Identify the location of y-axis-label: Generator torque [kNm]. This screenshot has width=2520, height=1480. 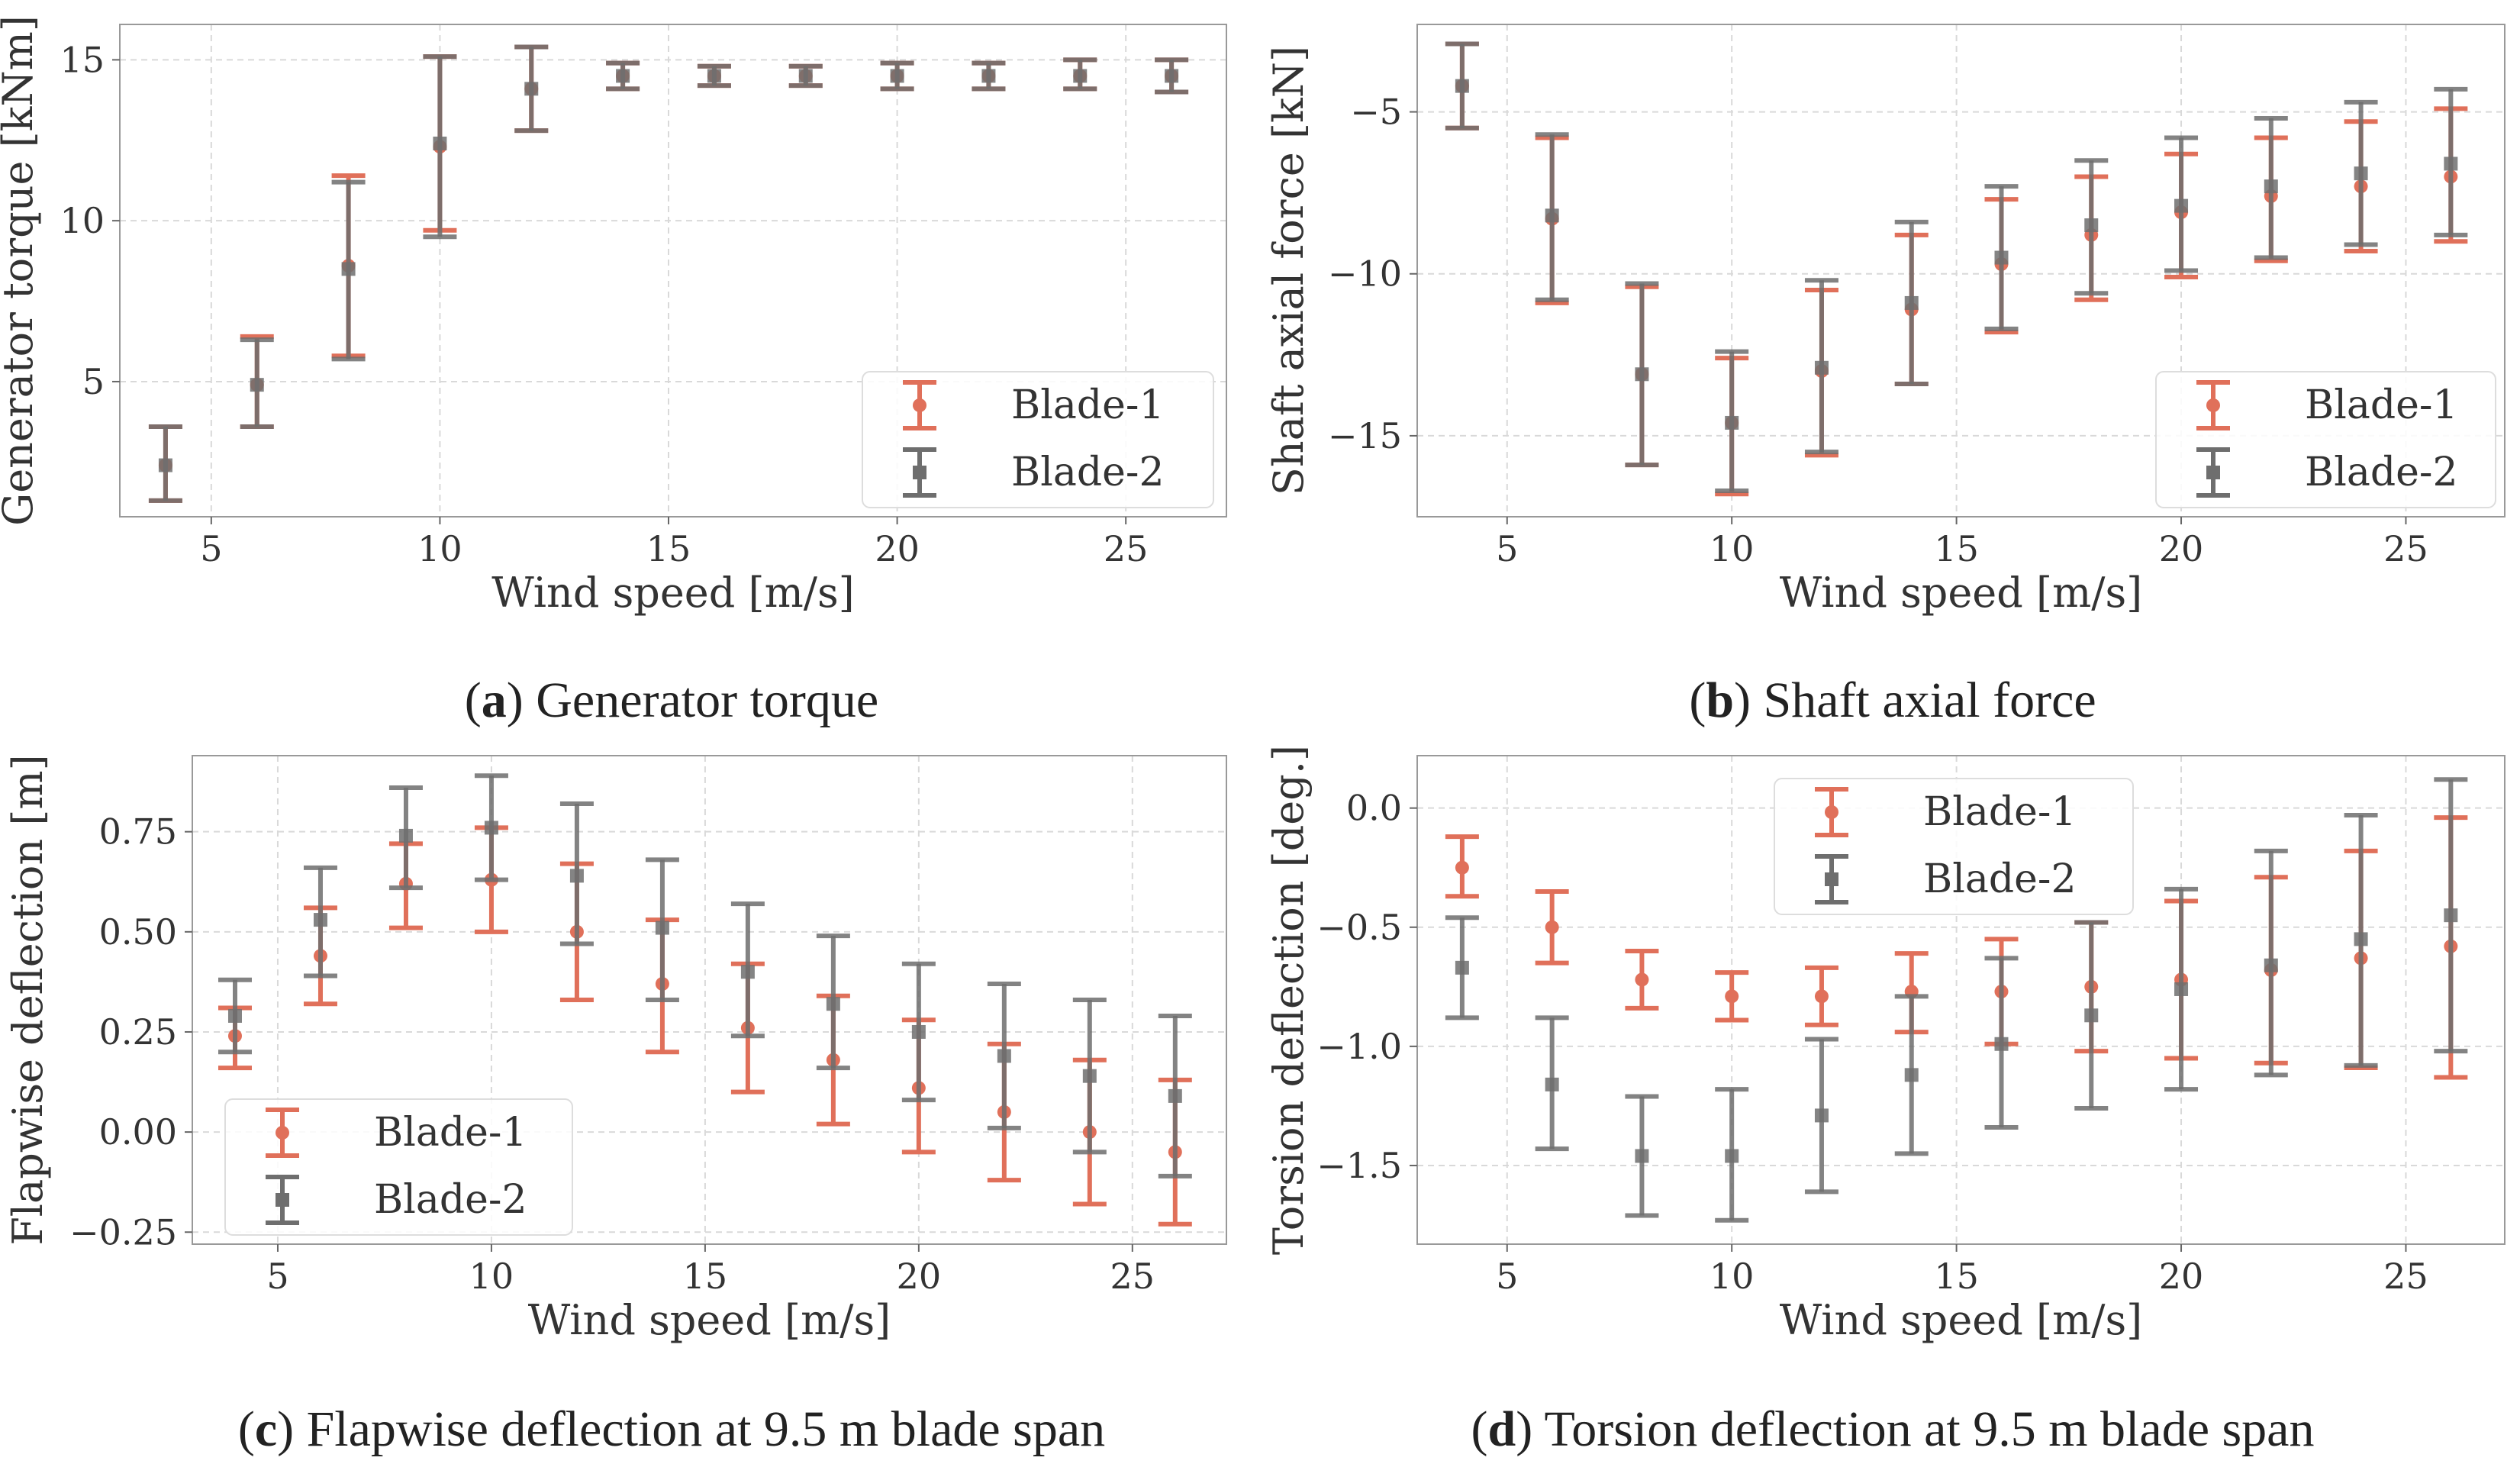
(21, 270).